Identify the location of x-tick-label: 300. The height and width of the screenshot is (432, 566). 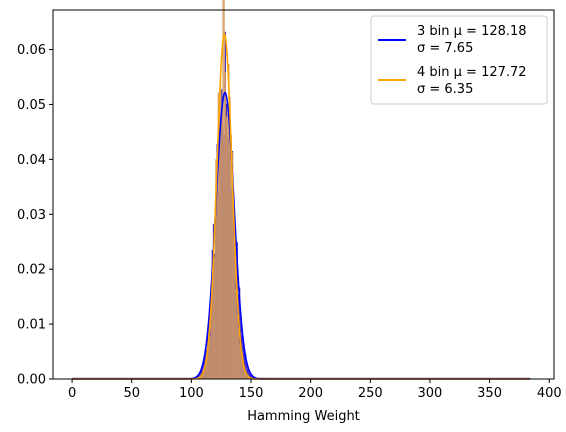
(430, 393).